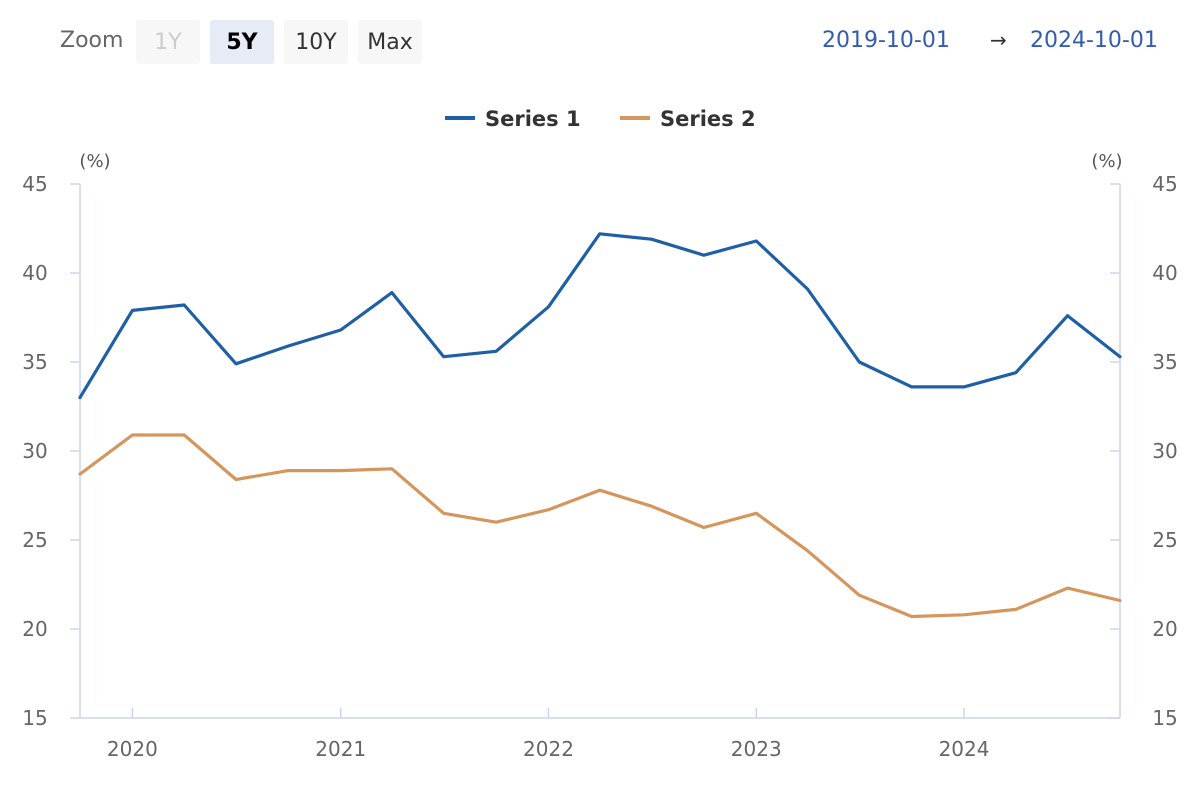 Image resolution: width=1200 pixels, height=800 pixels. What do you see at coordinates (340, 749) in the screenshot?
I see `x-tick-label: 2021` at bounding box center [340, 749].